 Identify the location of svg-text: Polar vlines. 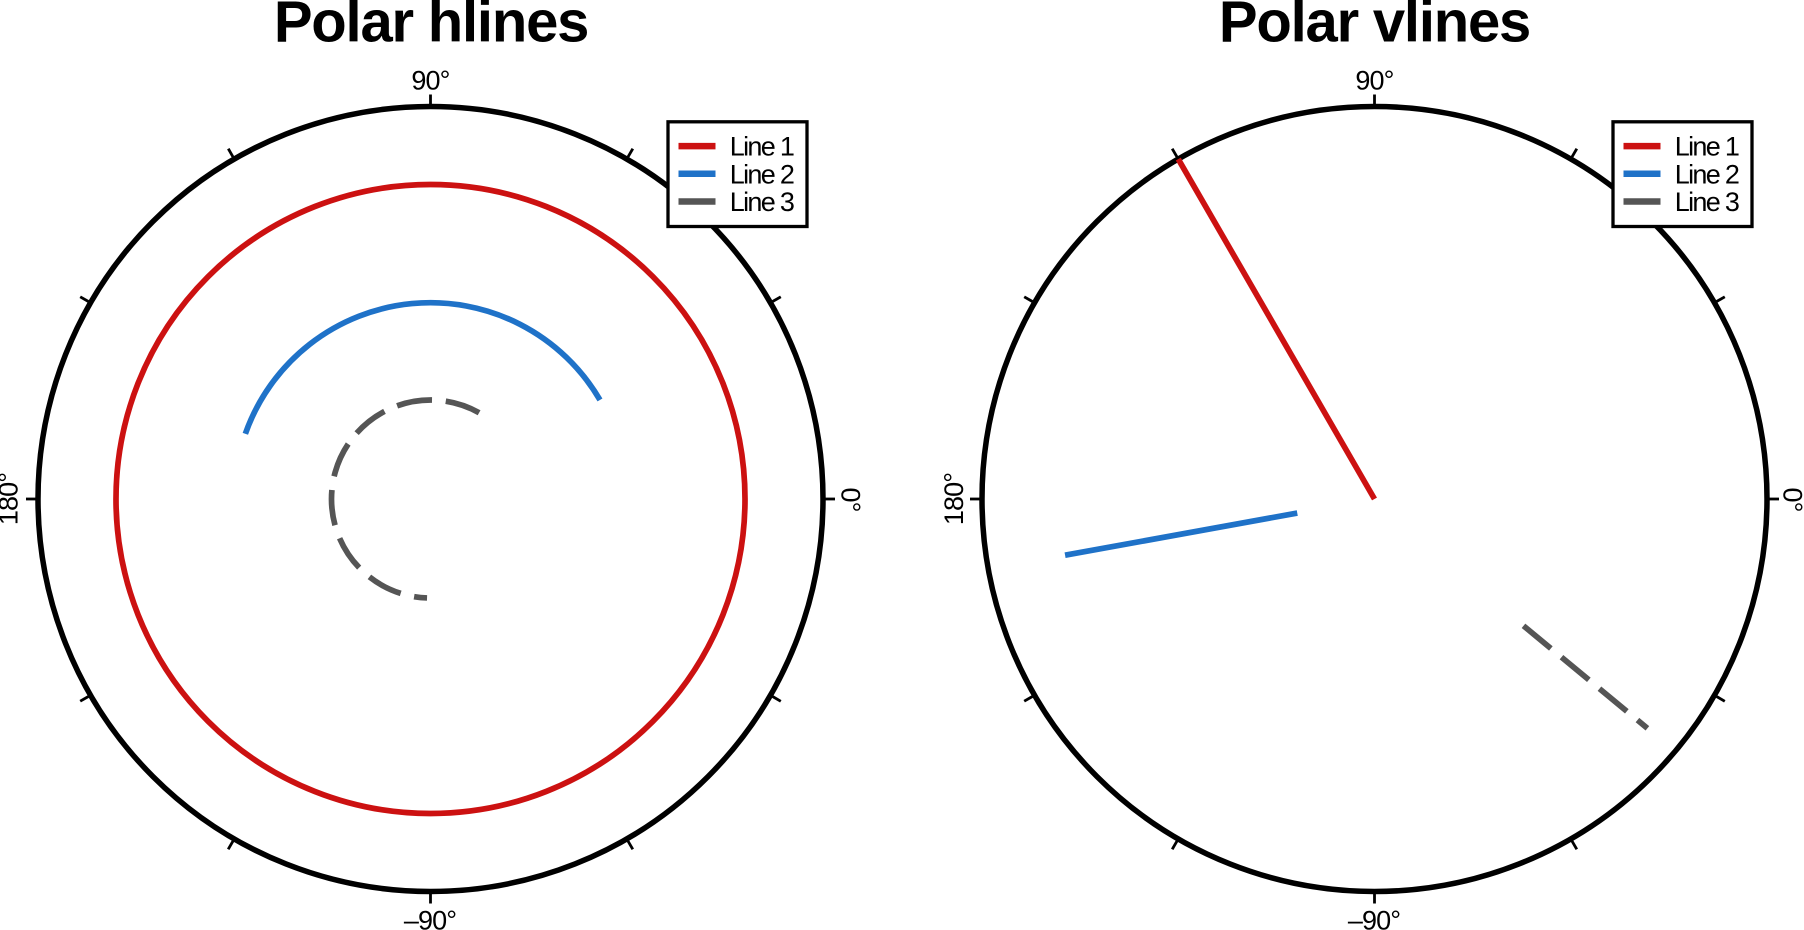
(1374, 27).